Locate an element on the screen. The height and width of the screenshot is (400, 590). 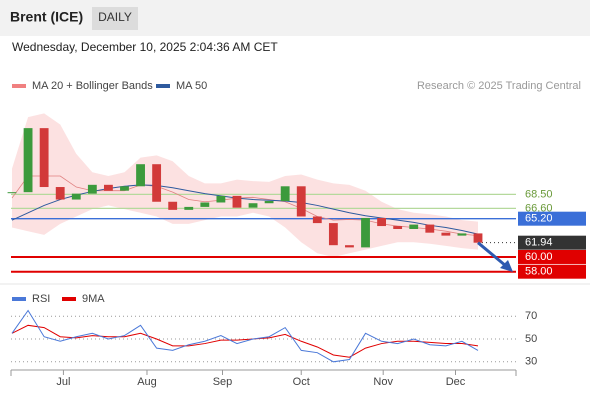
legend-label: RSI is located at coordinates (41, 299).